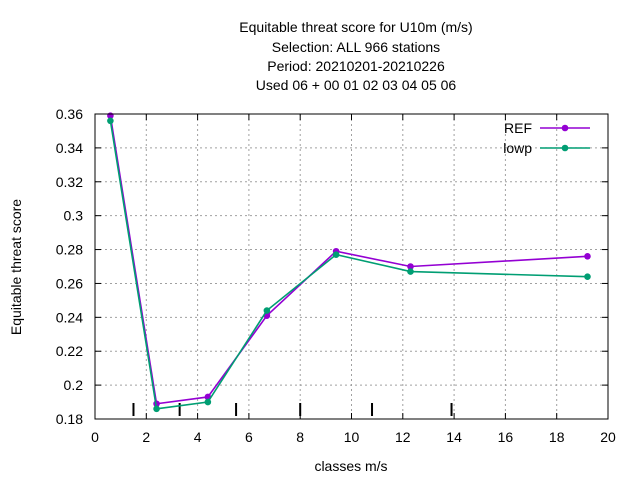 The width and height of the screenshot is (640, 480). I want to click on title-line-4: Used 06 + 00 01 02 03 04 05 06, so click(356, 85).